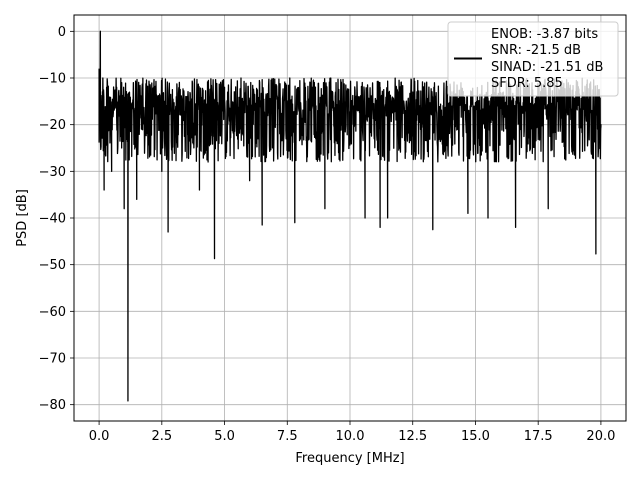 This screenshot has width=640, height=480. I want to click on y-tick-label: −60, so click(52, 312).